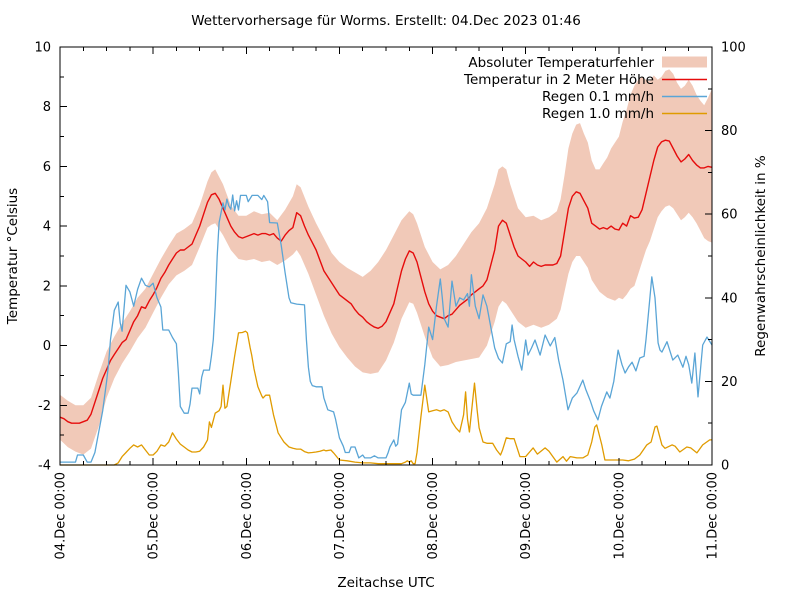 This screenshot has width=800, height=604. Describe the element at coordinates (561, 63) in the screenshot. I see `legend-label-0: Absoluter Temperaturfehler` at that location.